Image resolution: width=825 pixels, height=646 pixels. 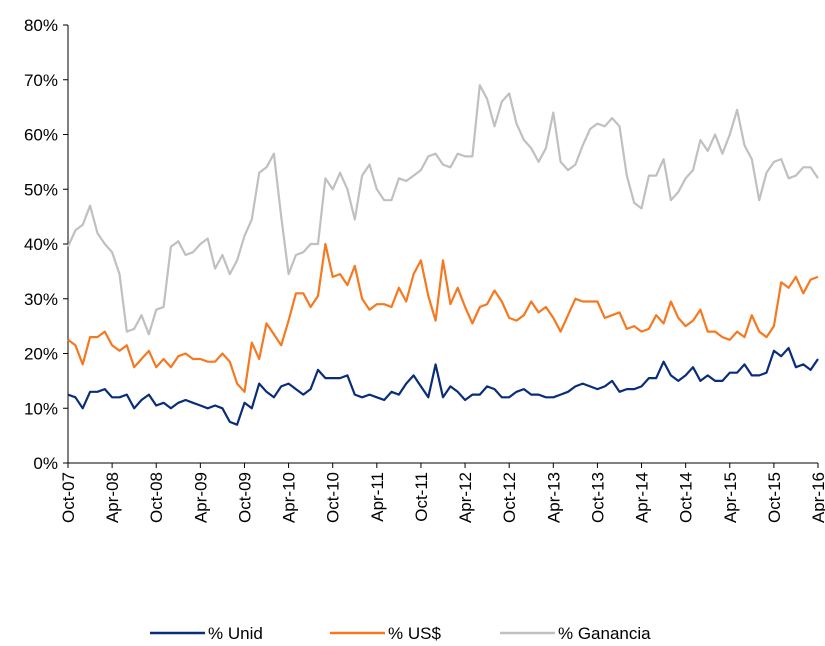 I want to click on y-tick-label: 10%, so click(x=41, y=408).